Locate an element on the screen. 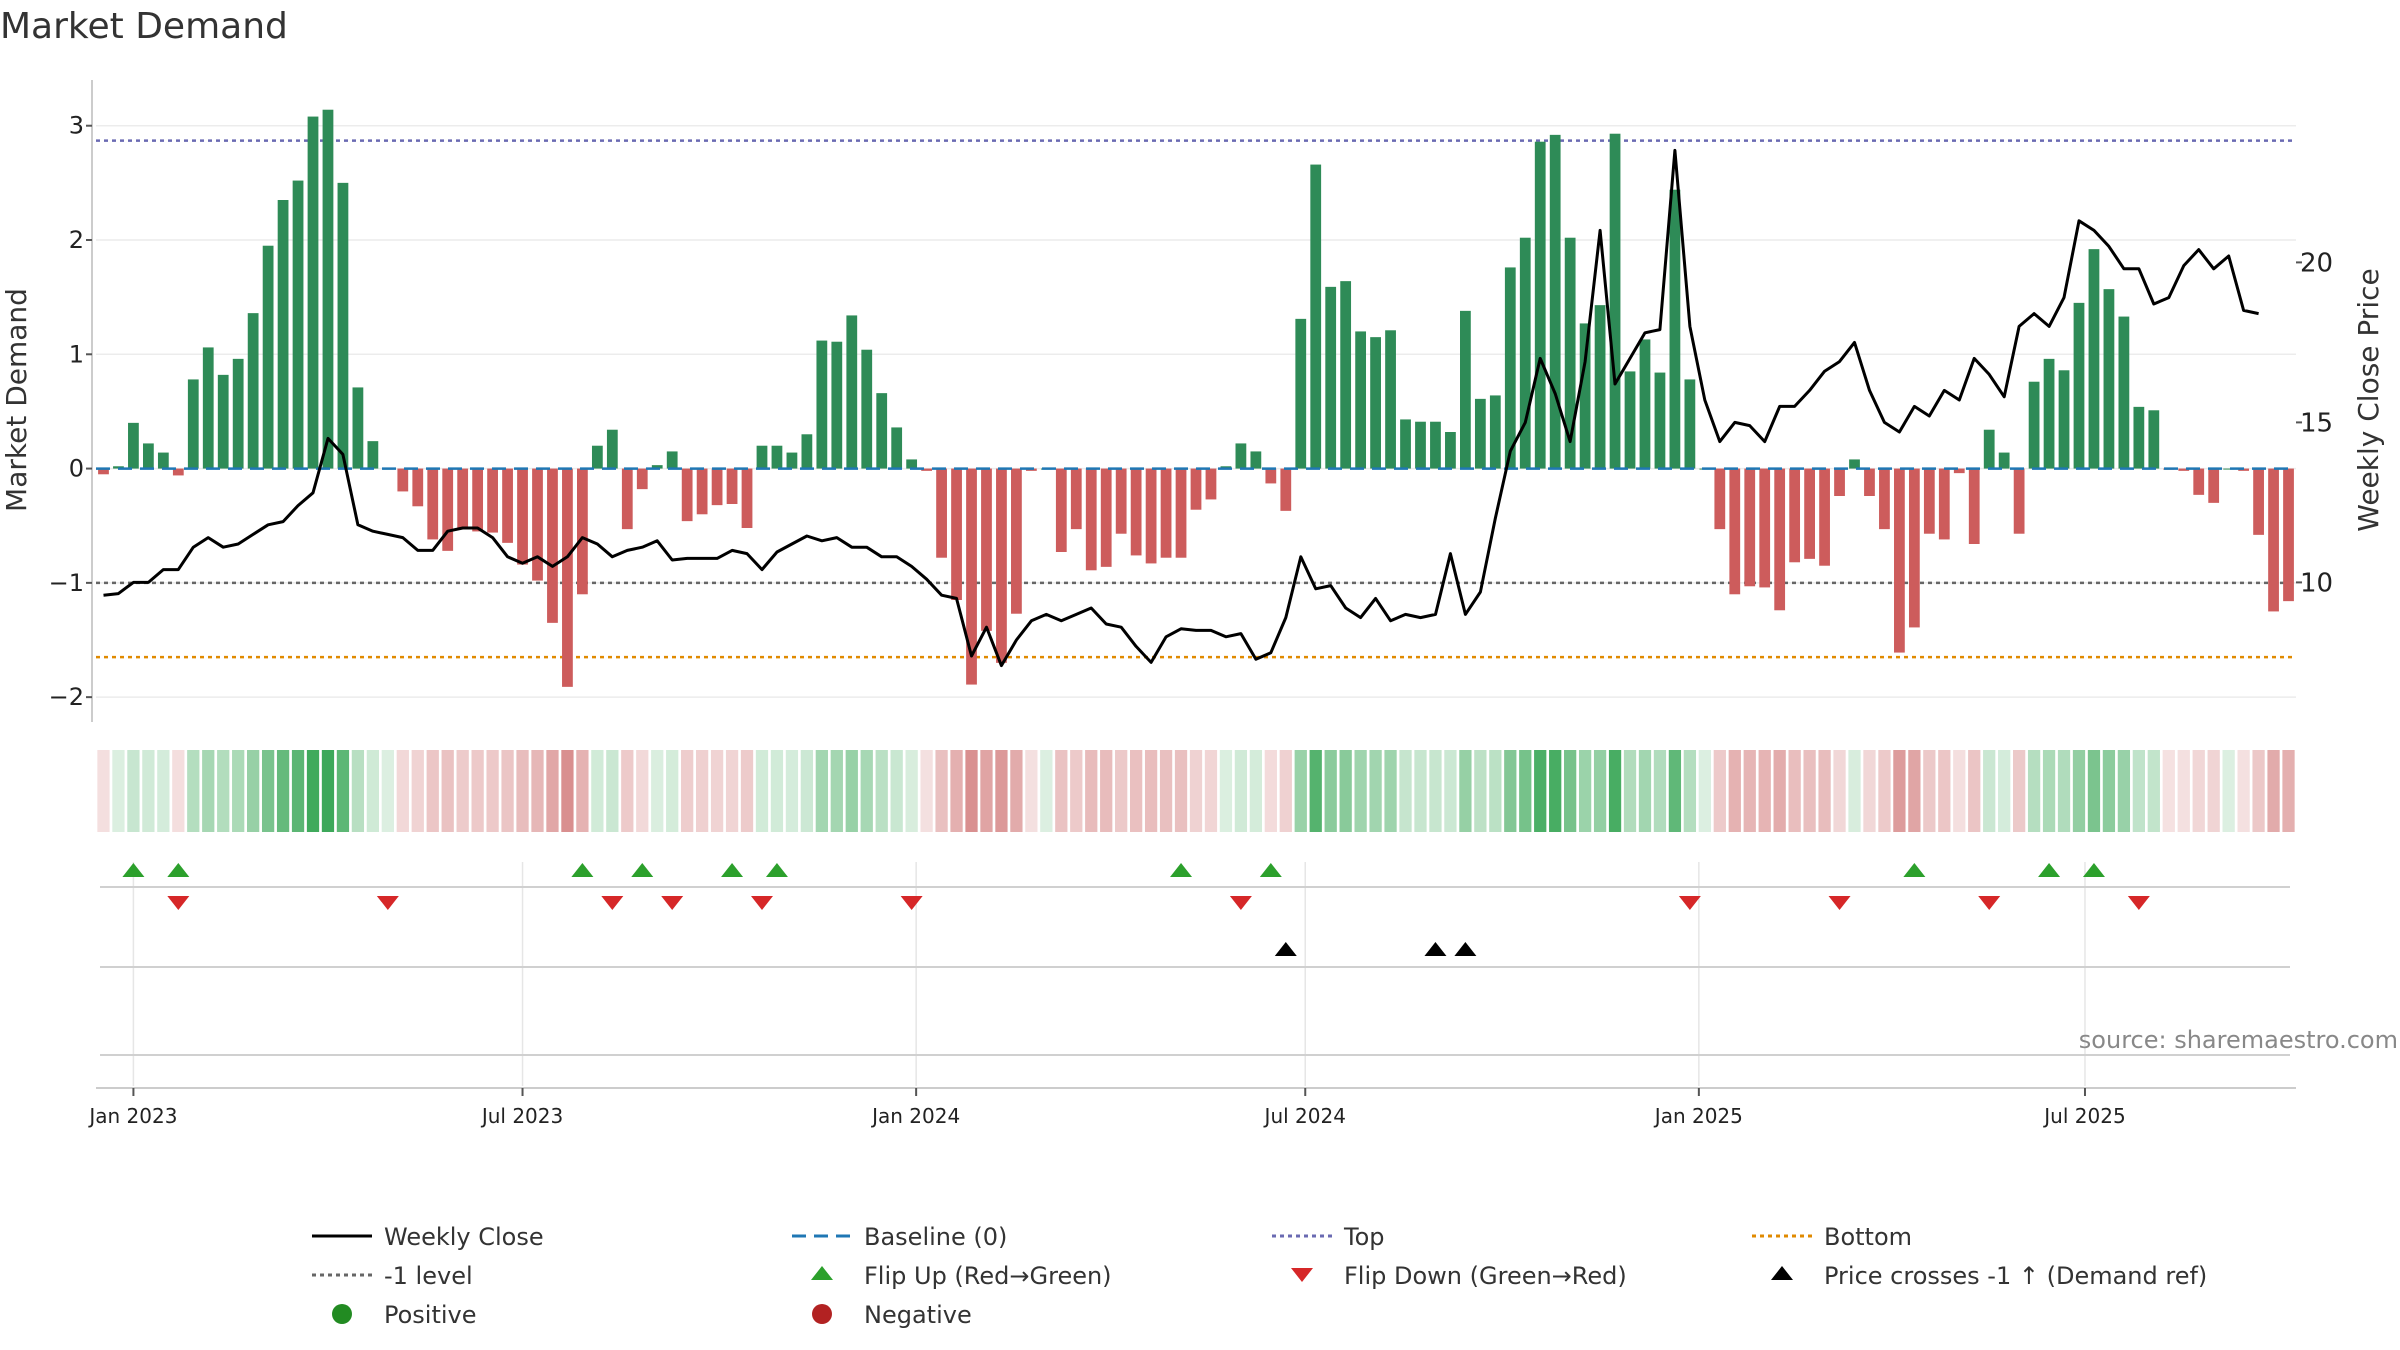 Image resolution: width=2400 pixels, height=1350 pixels. legend-entry: -1 level is located at coordinates (392, 1276).